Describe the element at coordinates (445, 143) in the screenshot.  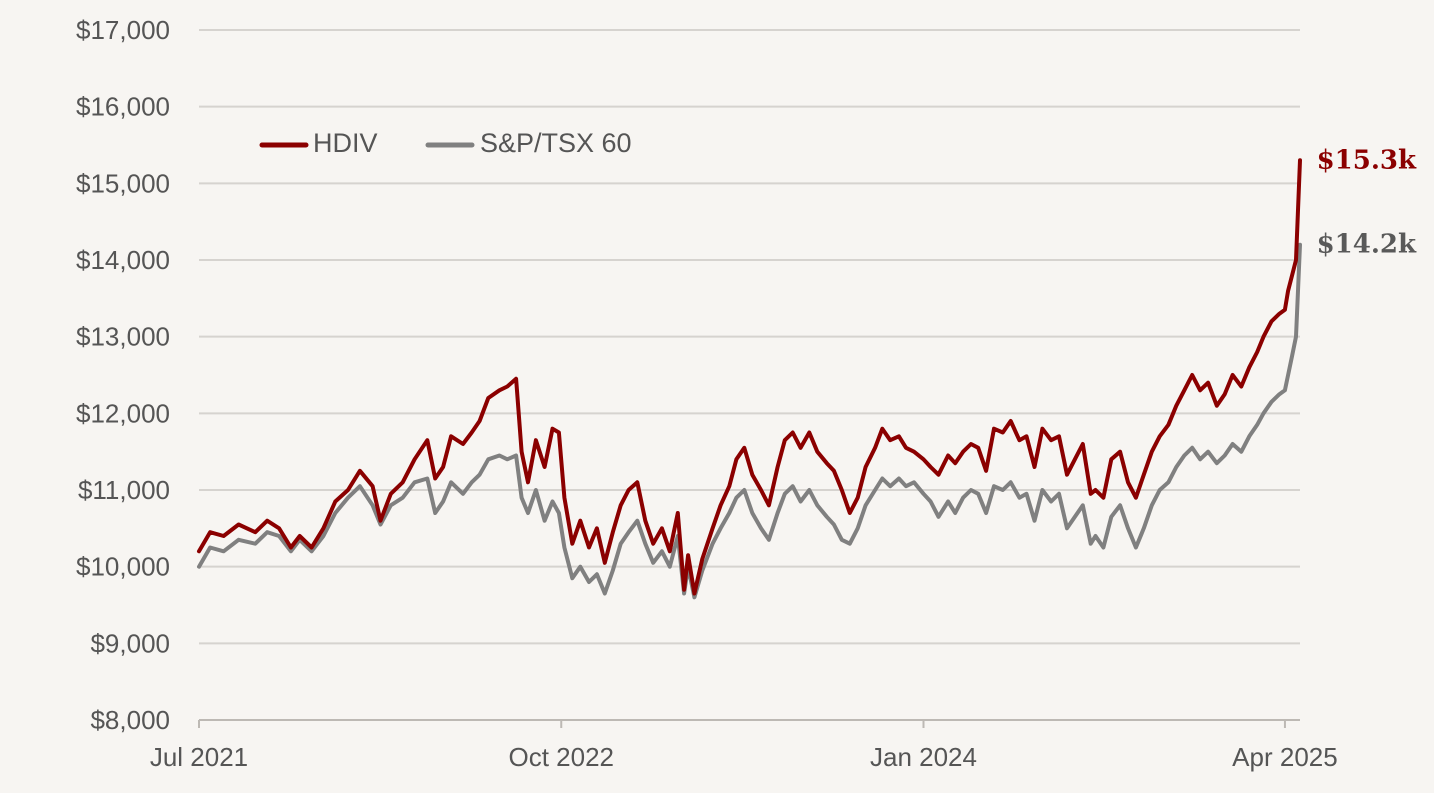
I see `legend: HDIV S&P/TSX 60` at that location.